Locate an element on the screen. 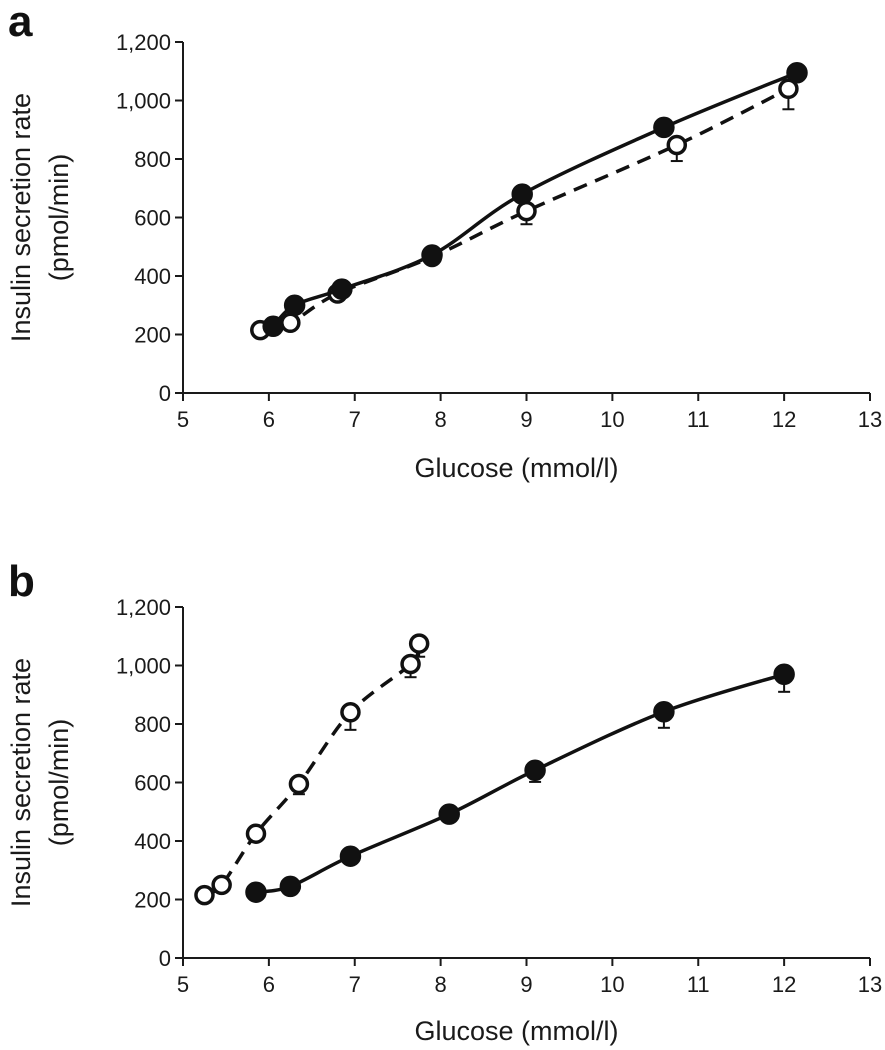 This screenshot has height=1050, width=885. panel-label: b is located at coordinates (21, 581).